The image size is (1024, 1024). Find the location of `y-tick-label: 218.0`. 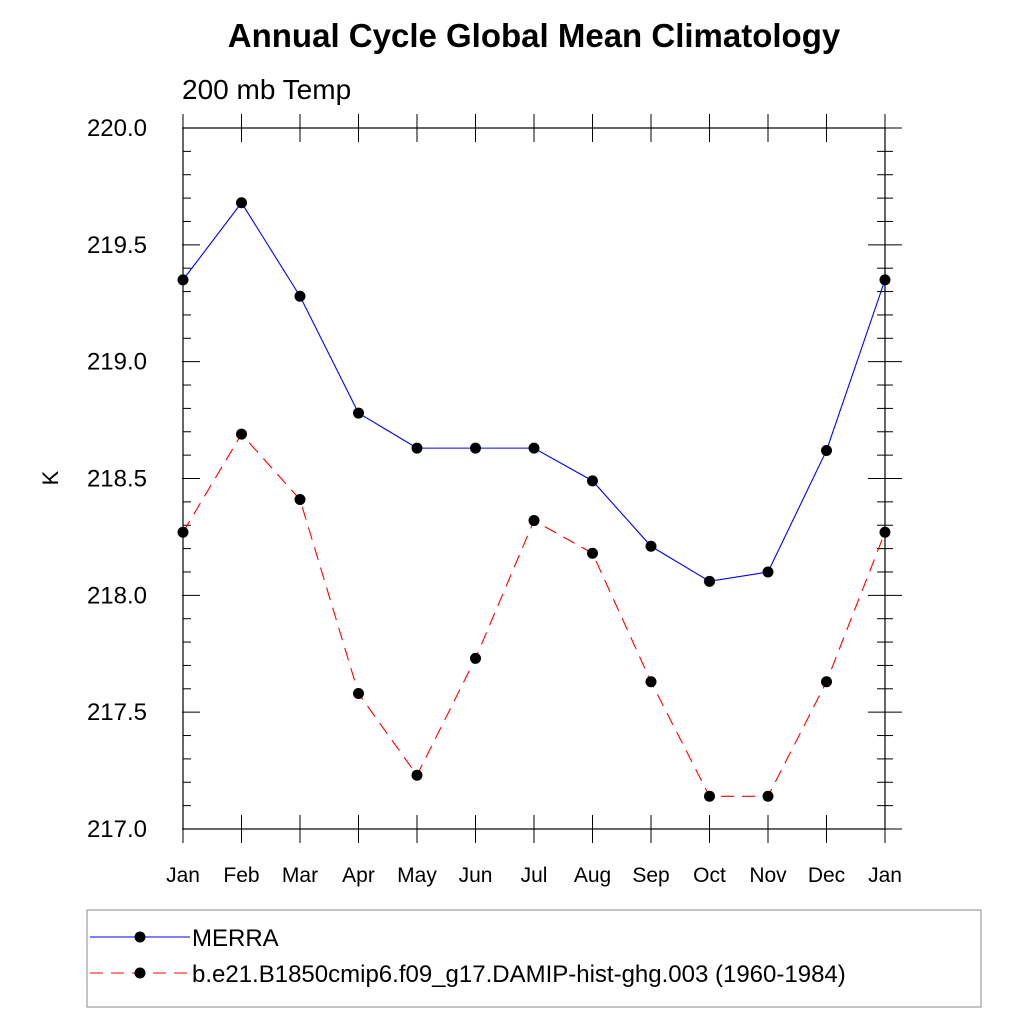

y-tick-label: 218.0 is located at coordinates (117, 595).